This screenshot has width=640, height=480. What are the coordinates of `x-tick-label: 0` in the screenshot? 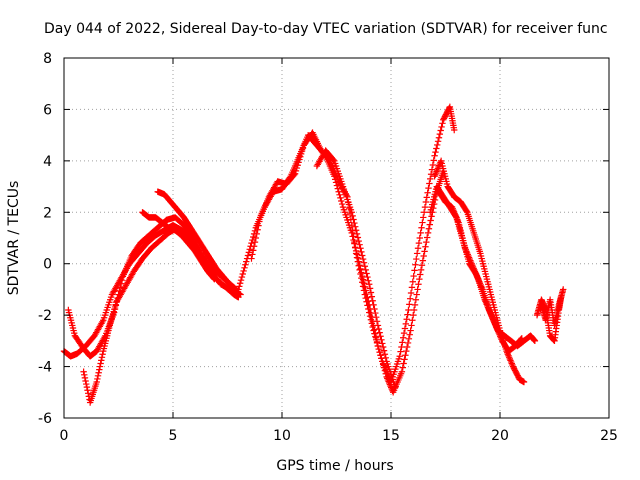 It's located at (64, 436).